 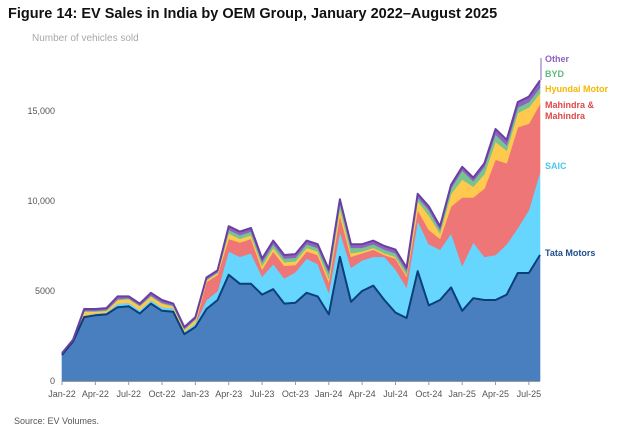 I want to click on x-tick-label: Jan-24, so click(x=329, y=394).